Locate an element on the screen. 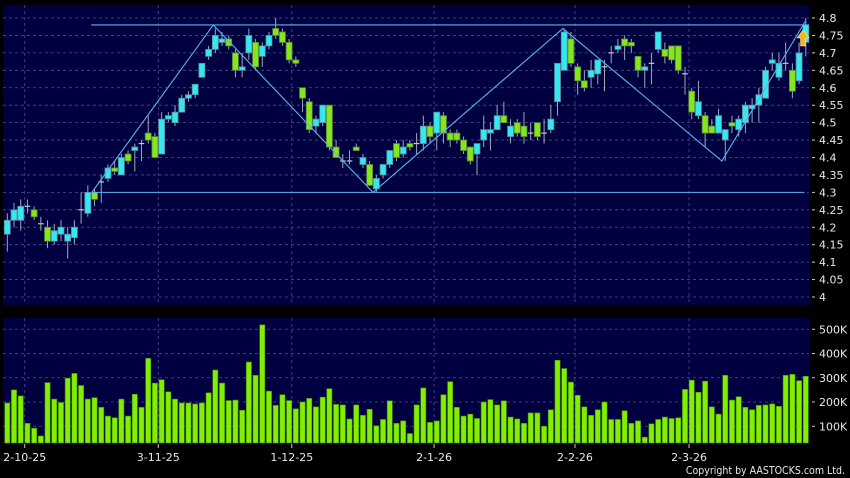 The height and width of the screenshot is (478, 850). date-tick-label: 2-10-25 is located at coordinates (24, 457).